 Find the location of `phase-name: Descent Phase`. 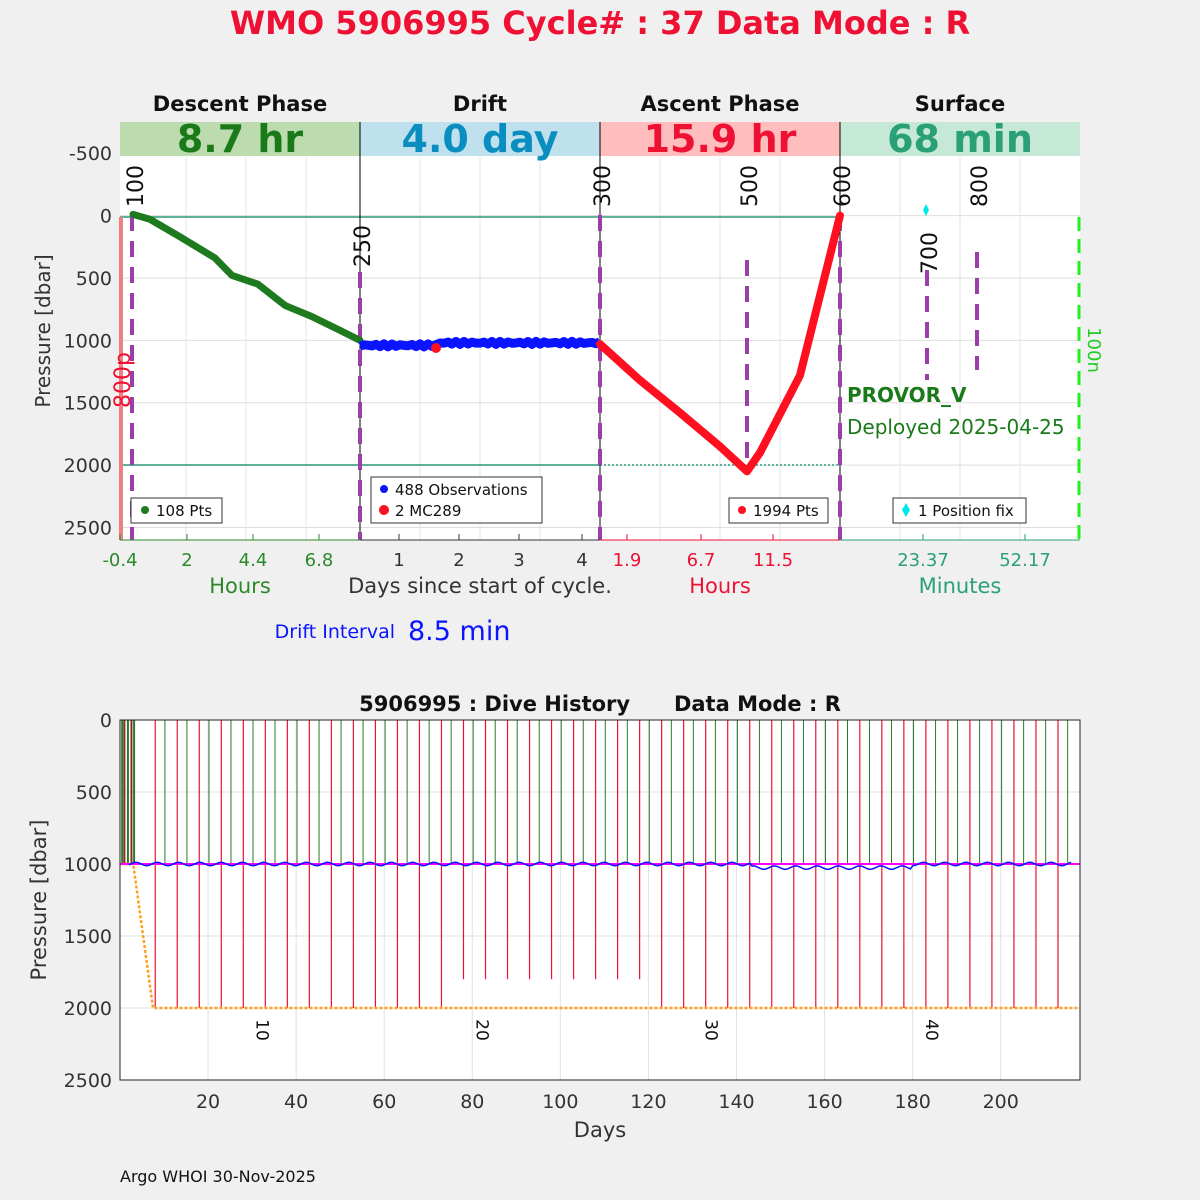

phase-name: Descent Phase is located at coordinates (240, 104).